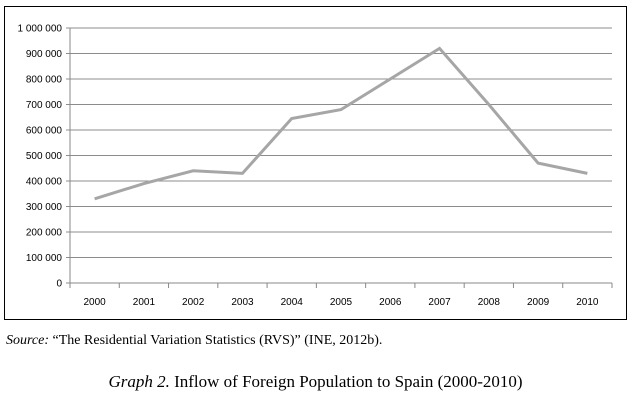 This screenshot has width=631, height=402. Describe the element at coordinates (242, 302) in the screenshot. I see `x-tick-label: 2003` at that location.